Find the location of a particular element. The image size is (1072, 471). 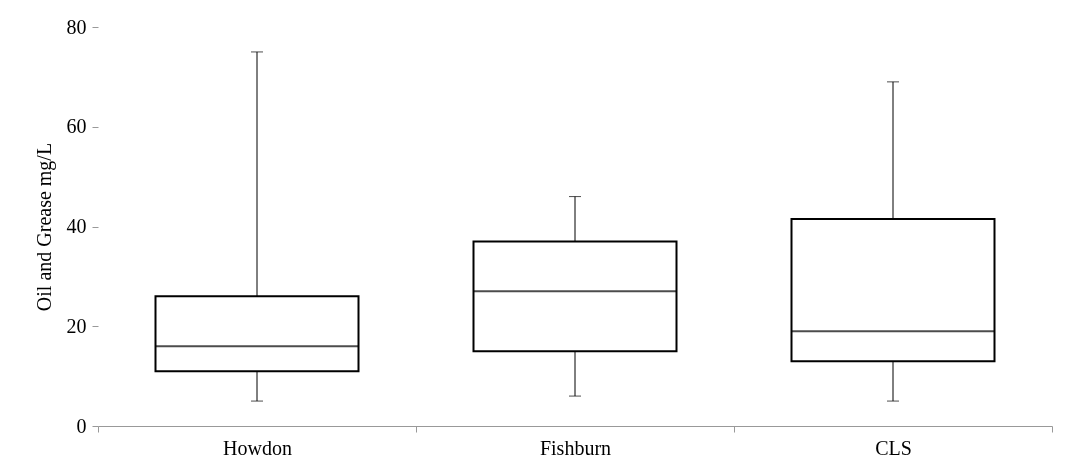

y-tick-label: 40 is located at coordinates (76, 226).